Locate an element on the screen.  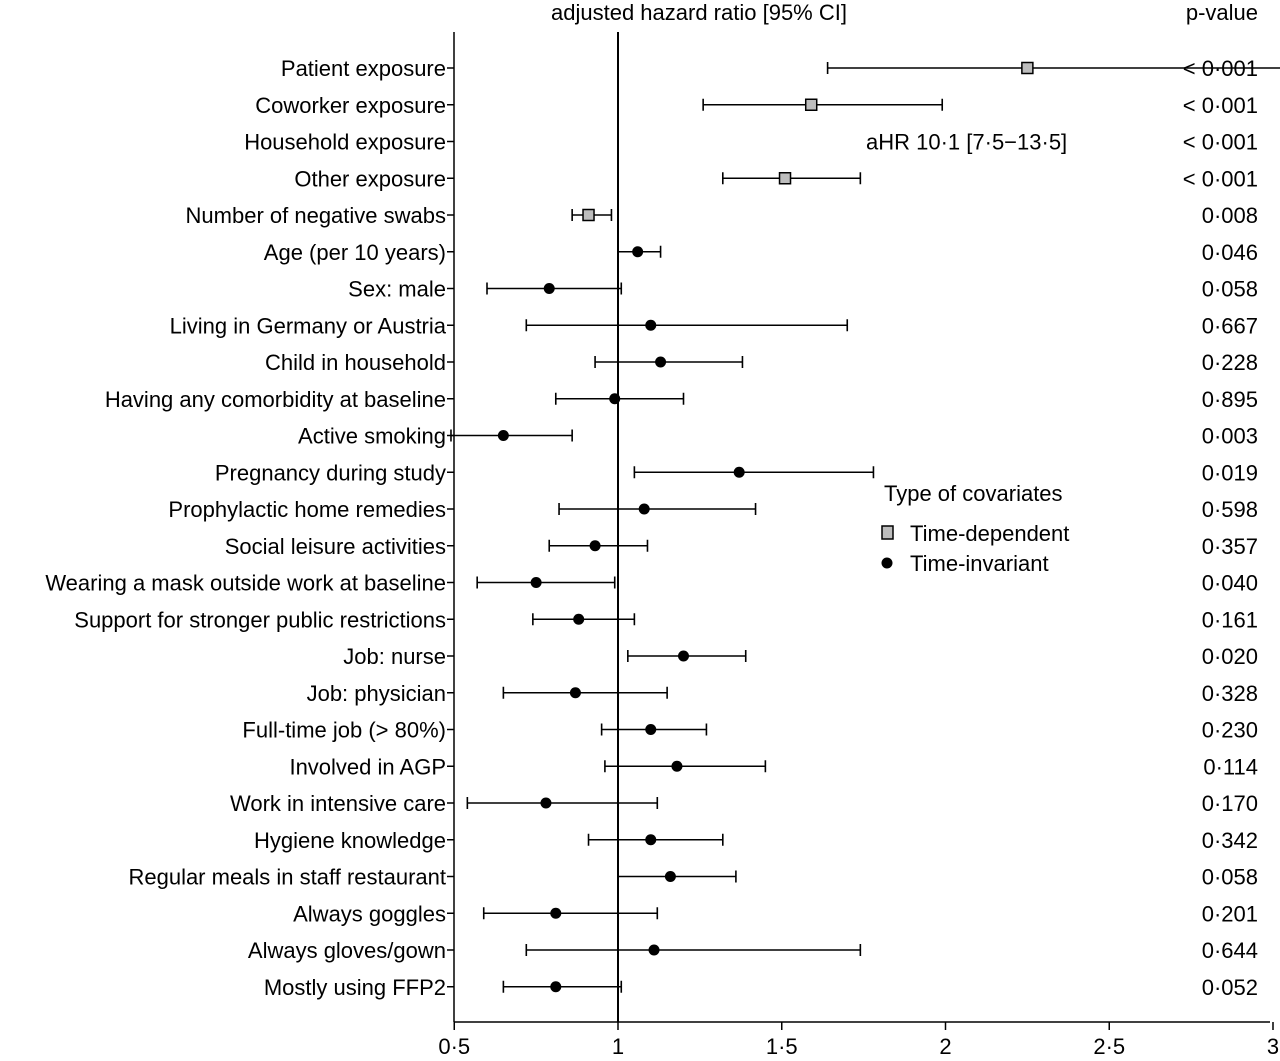
legend-title: Type of covariates is located at coordinates (973, 493).